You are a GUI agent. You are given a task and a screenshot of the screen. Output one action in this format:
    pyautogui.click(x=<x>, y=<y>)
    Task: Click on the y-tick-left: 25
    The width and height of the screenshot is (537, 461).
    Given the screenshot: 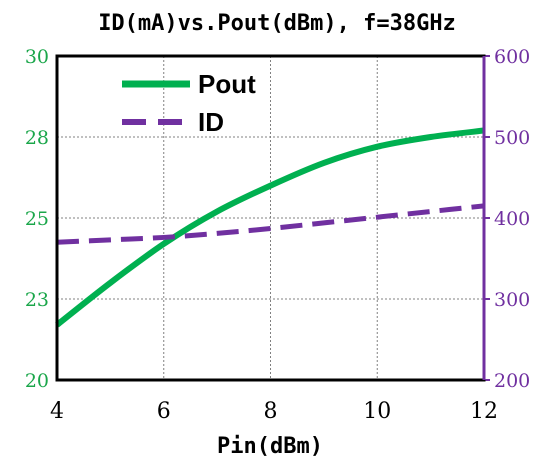 What is the action you would take?
    pyautogui.click(x=37, y=219)
    